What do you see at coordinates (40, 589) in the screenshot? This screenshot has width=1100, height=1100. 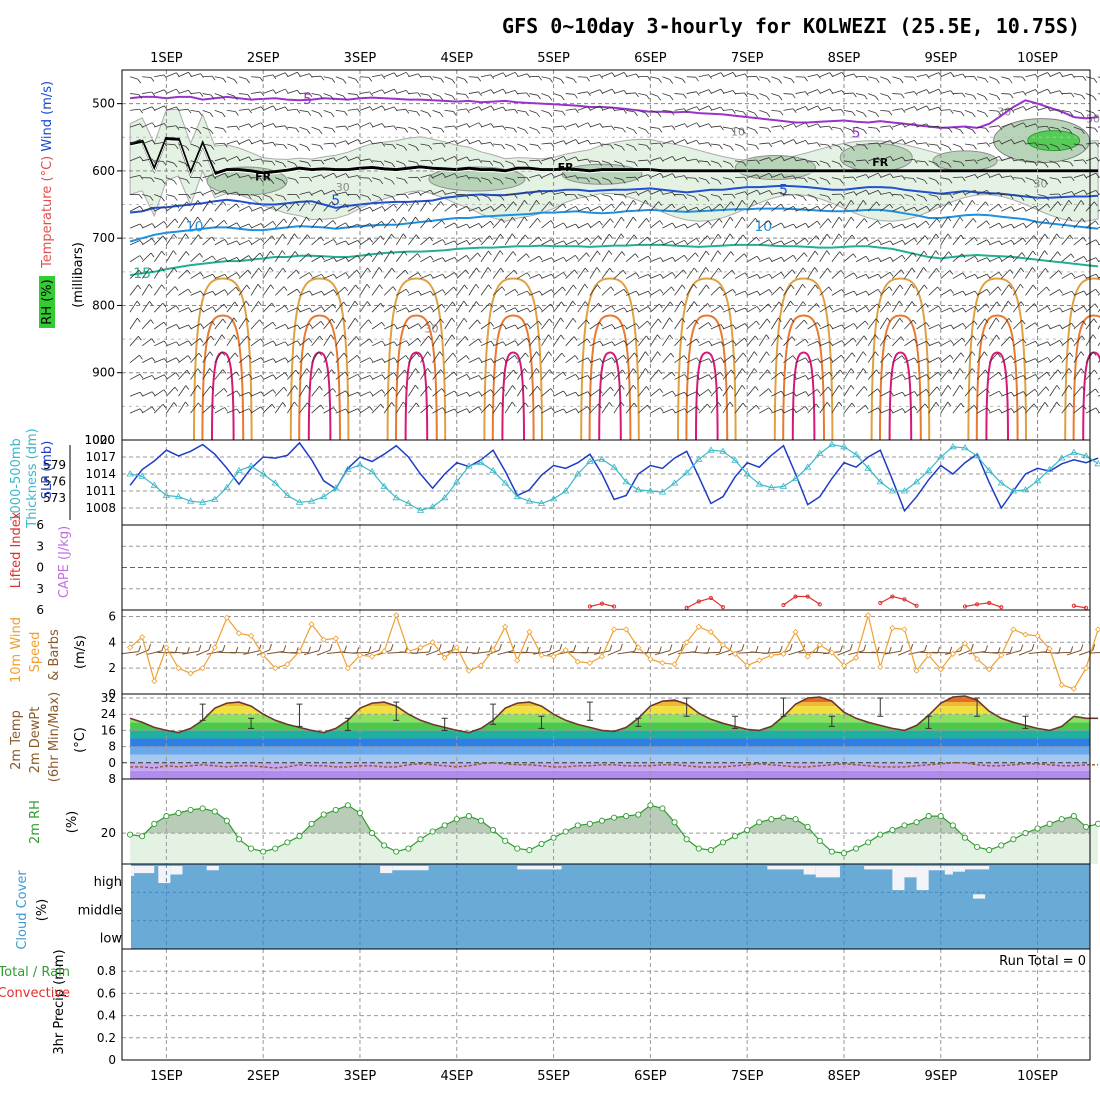 I see `y-tick-label: 3` at bounding box center [40, 589].